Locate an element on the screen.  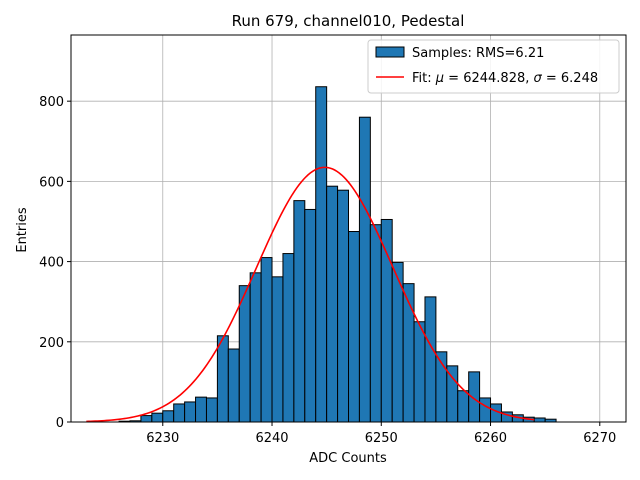
legend-histogram-swatch is located at coordinates (390, 52).